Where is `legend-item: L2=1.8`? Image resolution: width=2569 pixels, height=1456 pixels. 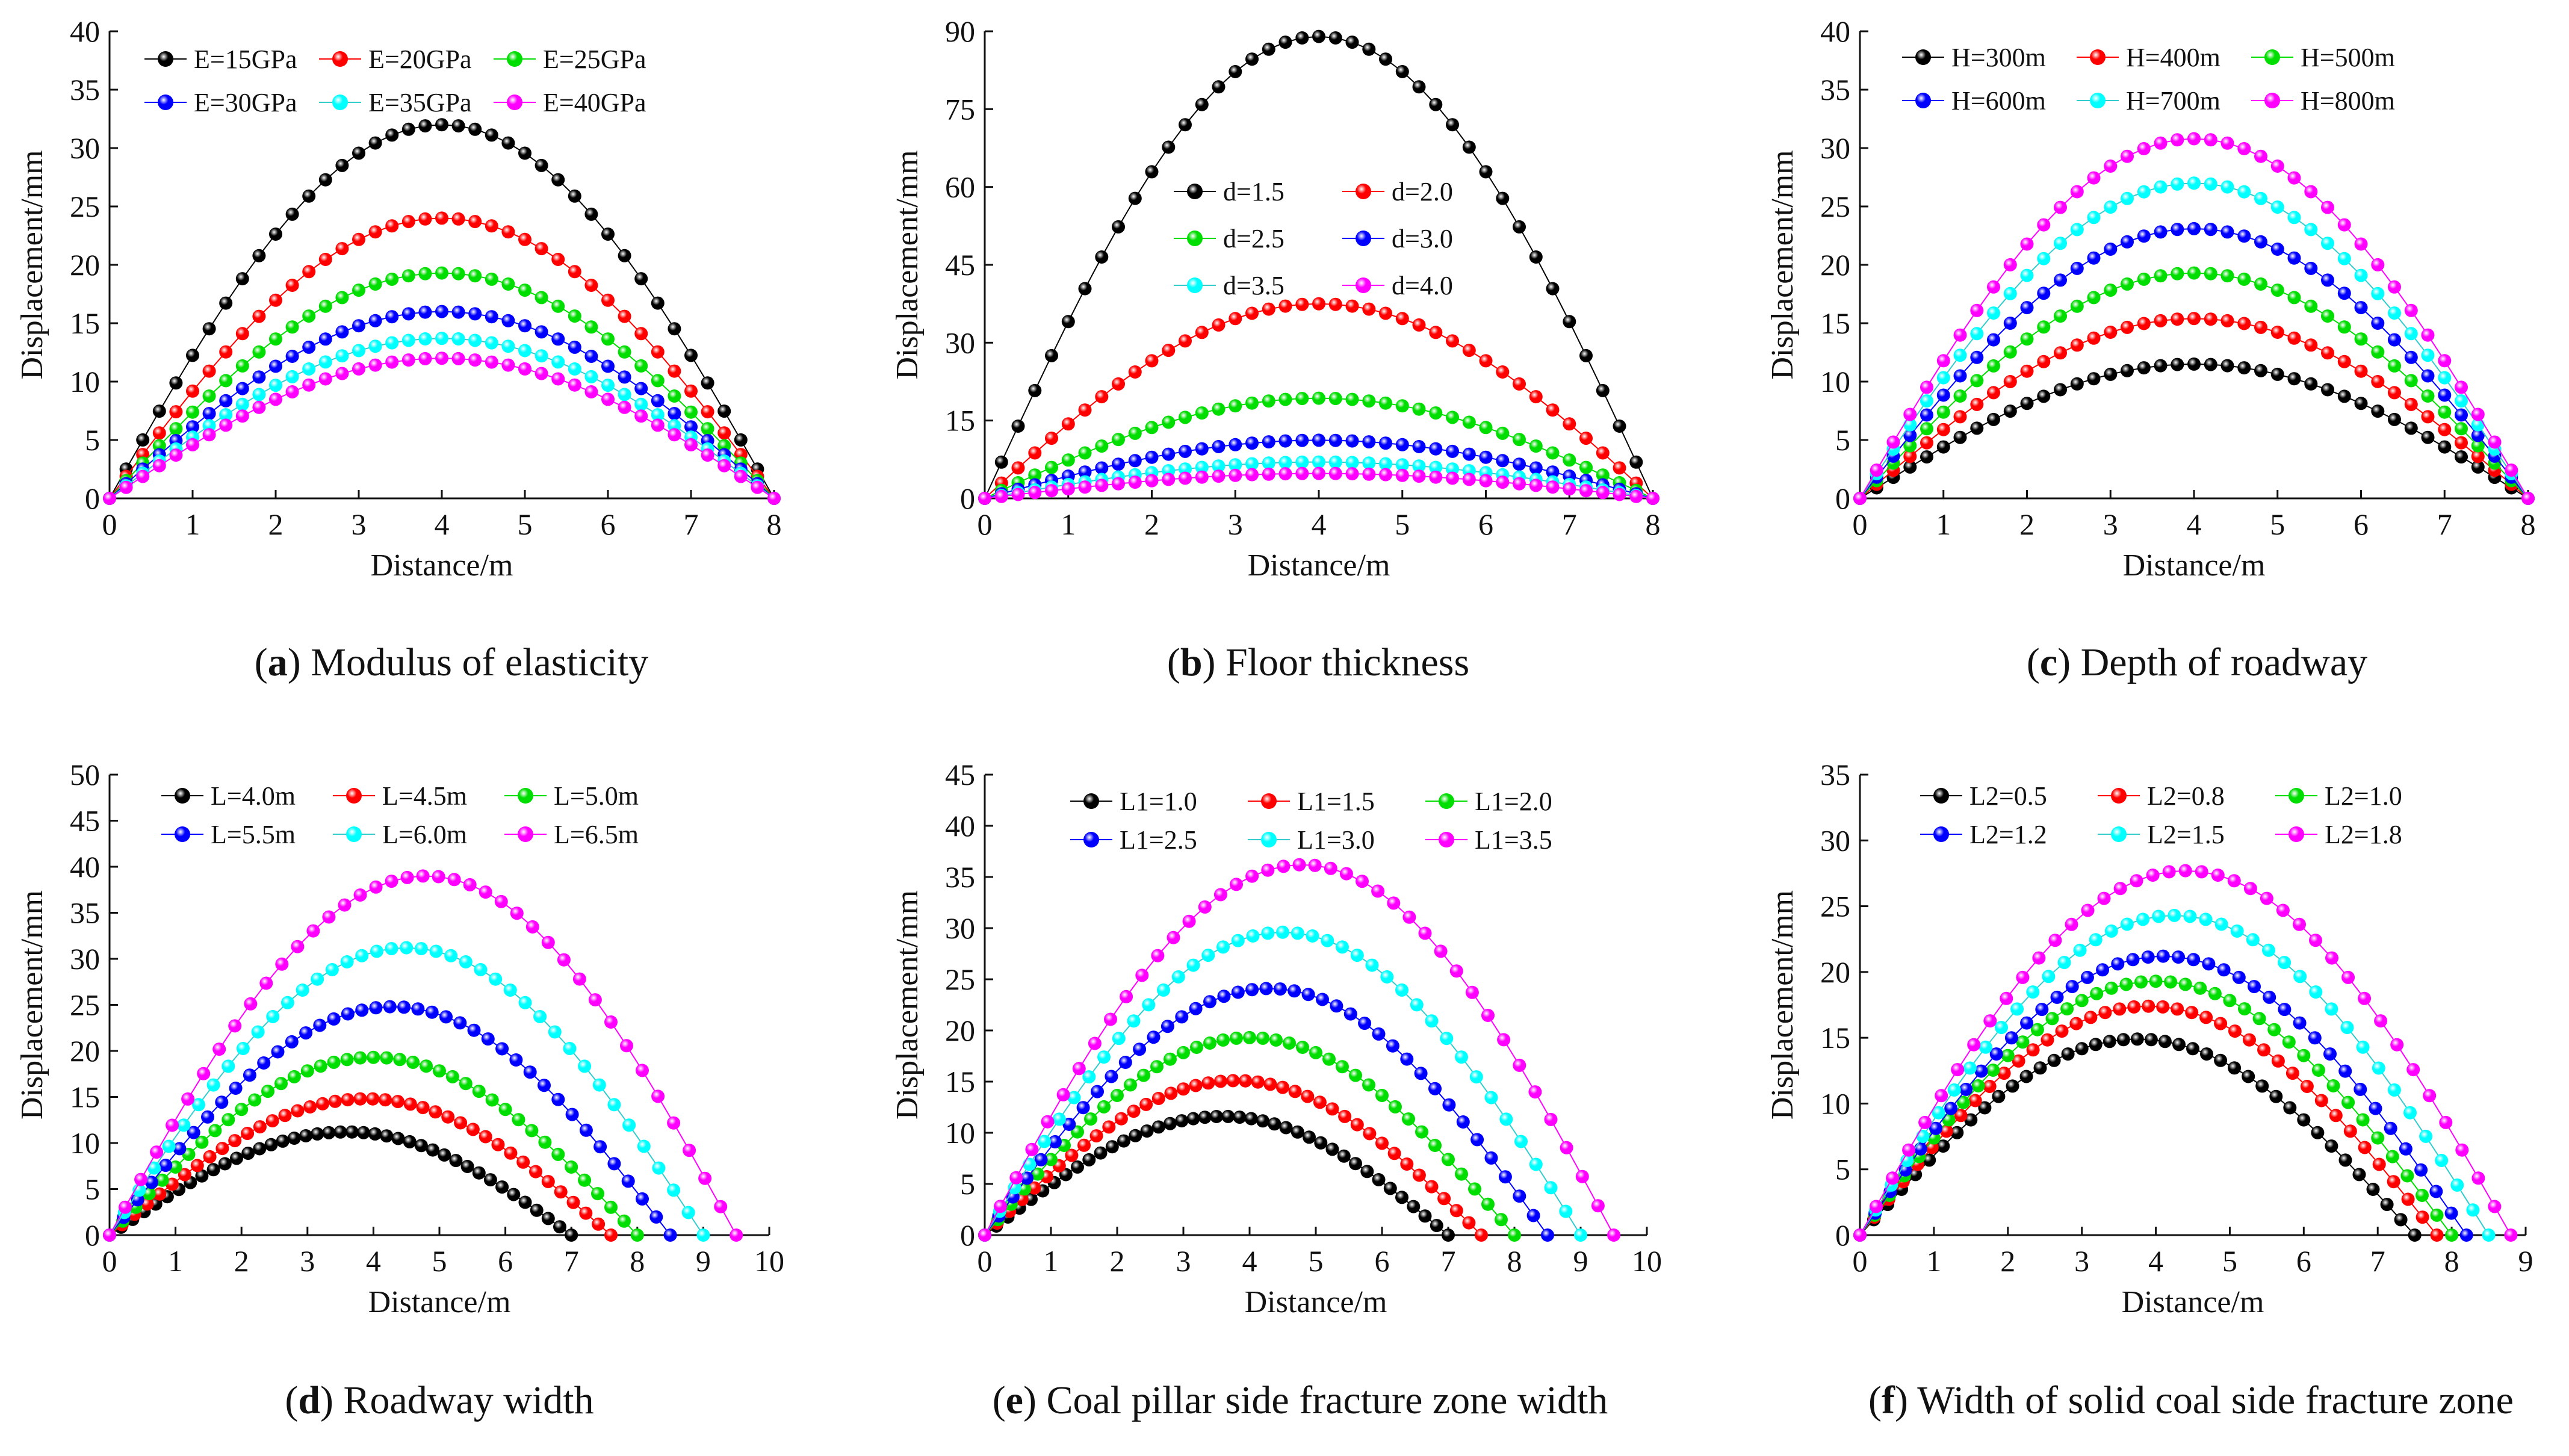 legend-item: L2=1.8 is located at coordinates (2338, 834).